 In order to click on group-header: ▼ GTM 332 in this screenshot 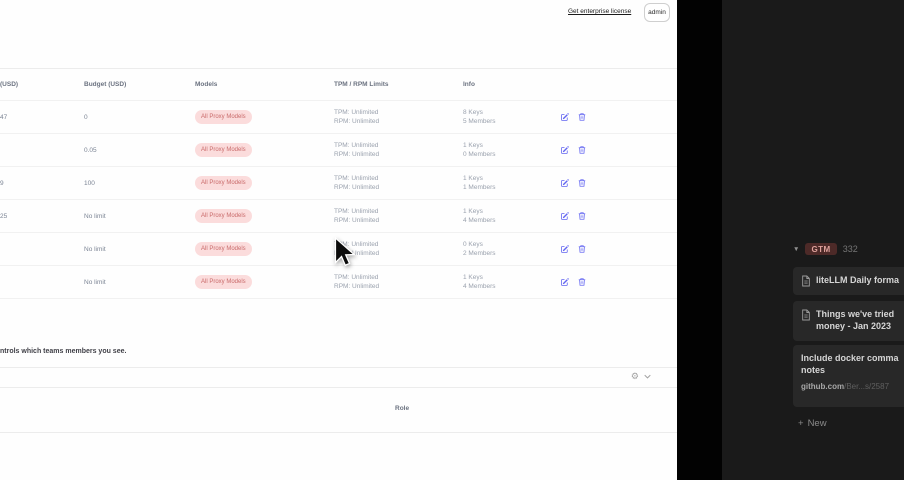, I will do `click(825, 249)`.